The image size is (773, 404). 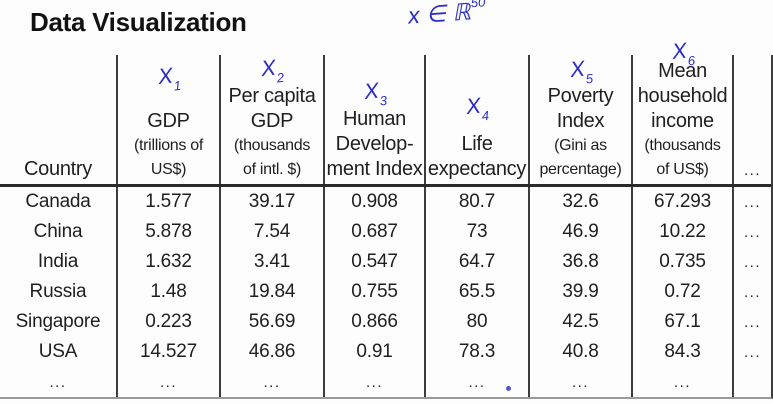 I want to click on table-cell: 67.1, so click(x=681, y=322).